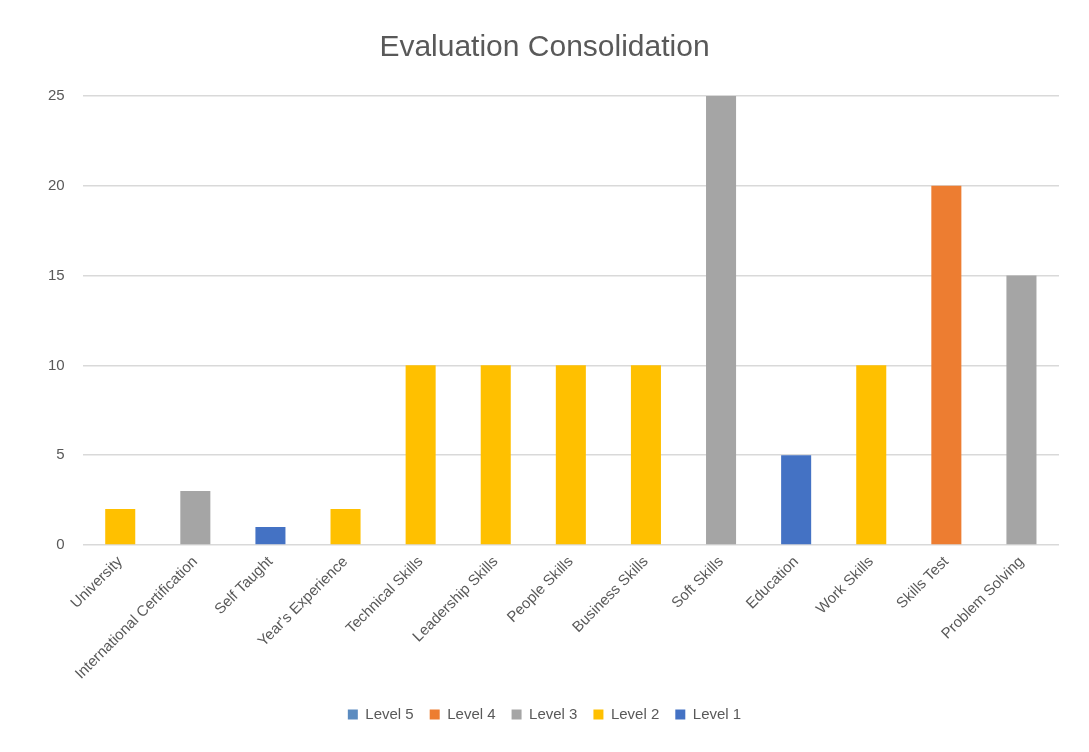 This screenshot has width=1089, height=752. Describe the element at coordinates (389, 713) in the screenshot. I see `legend-label: Level 5` at that location.